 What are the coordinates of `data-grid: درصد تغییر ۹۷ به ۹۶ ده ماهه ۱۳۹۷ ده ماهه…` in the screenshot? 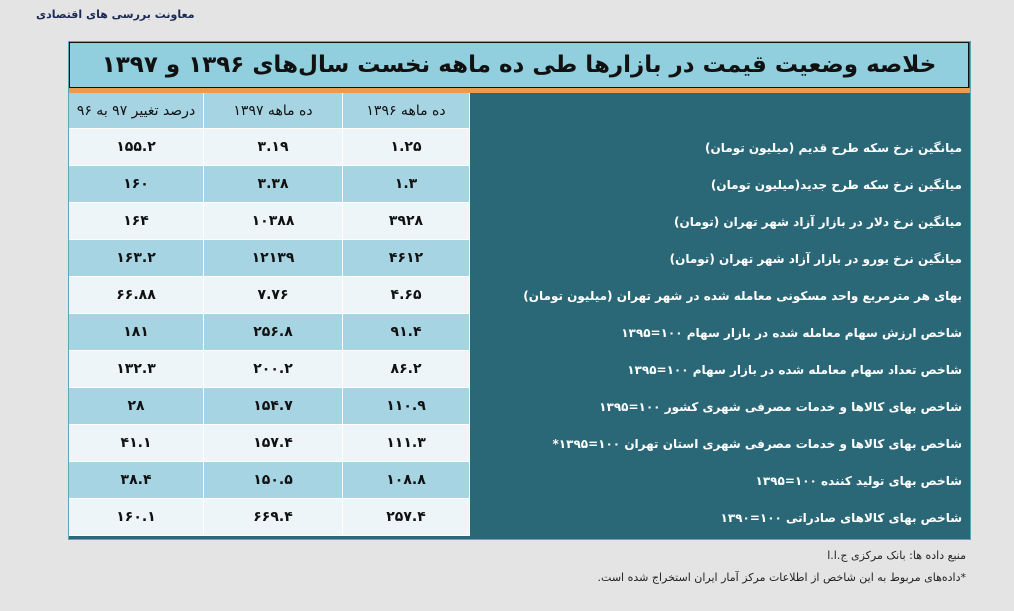 It's located at (269, 111).